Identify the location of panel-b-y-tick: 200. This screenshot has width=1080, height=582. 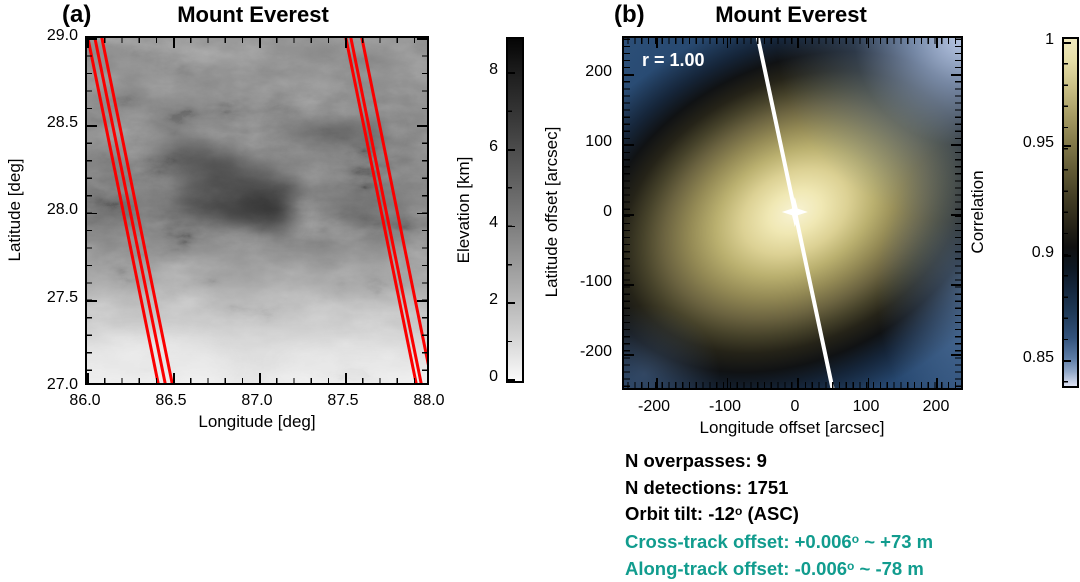
(598, 71).